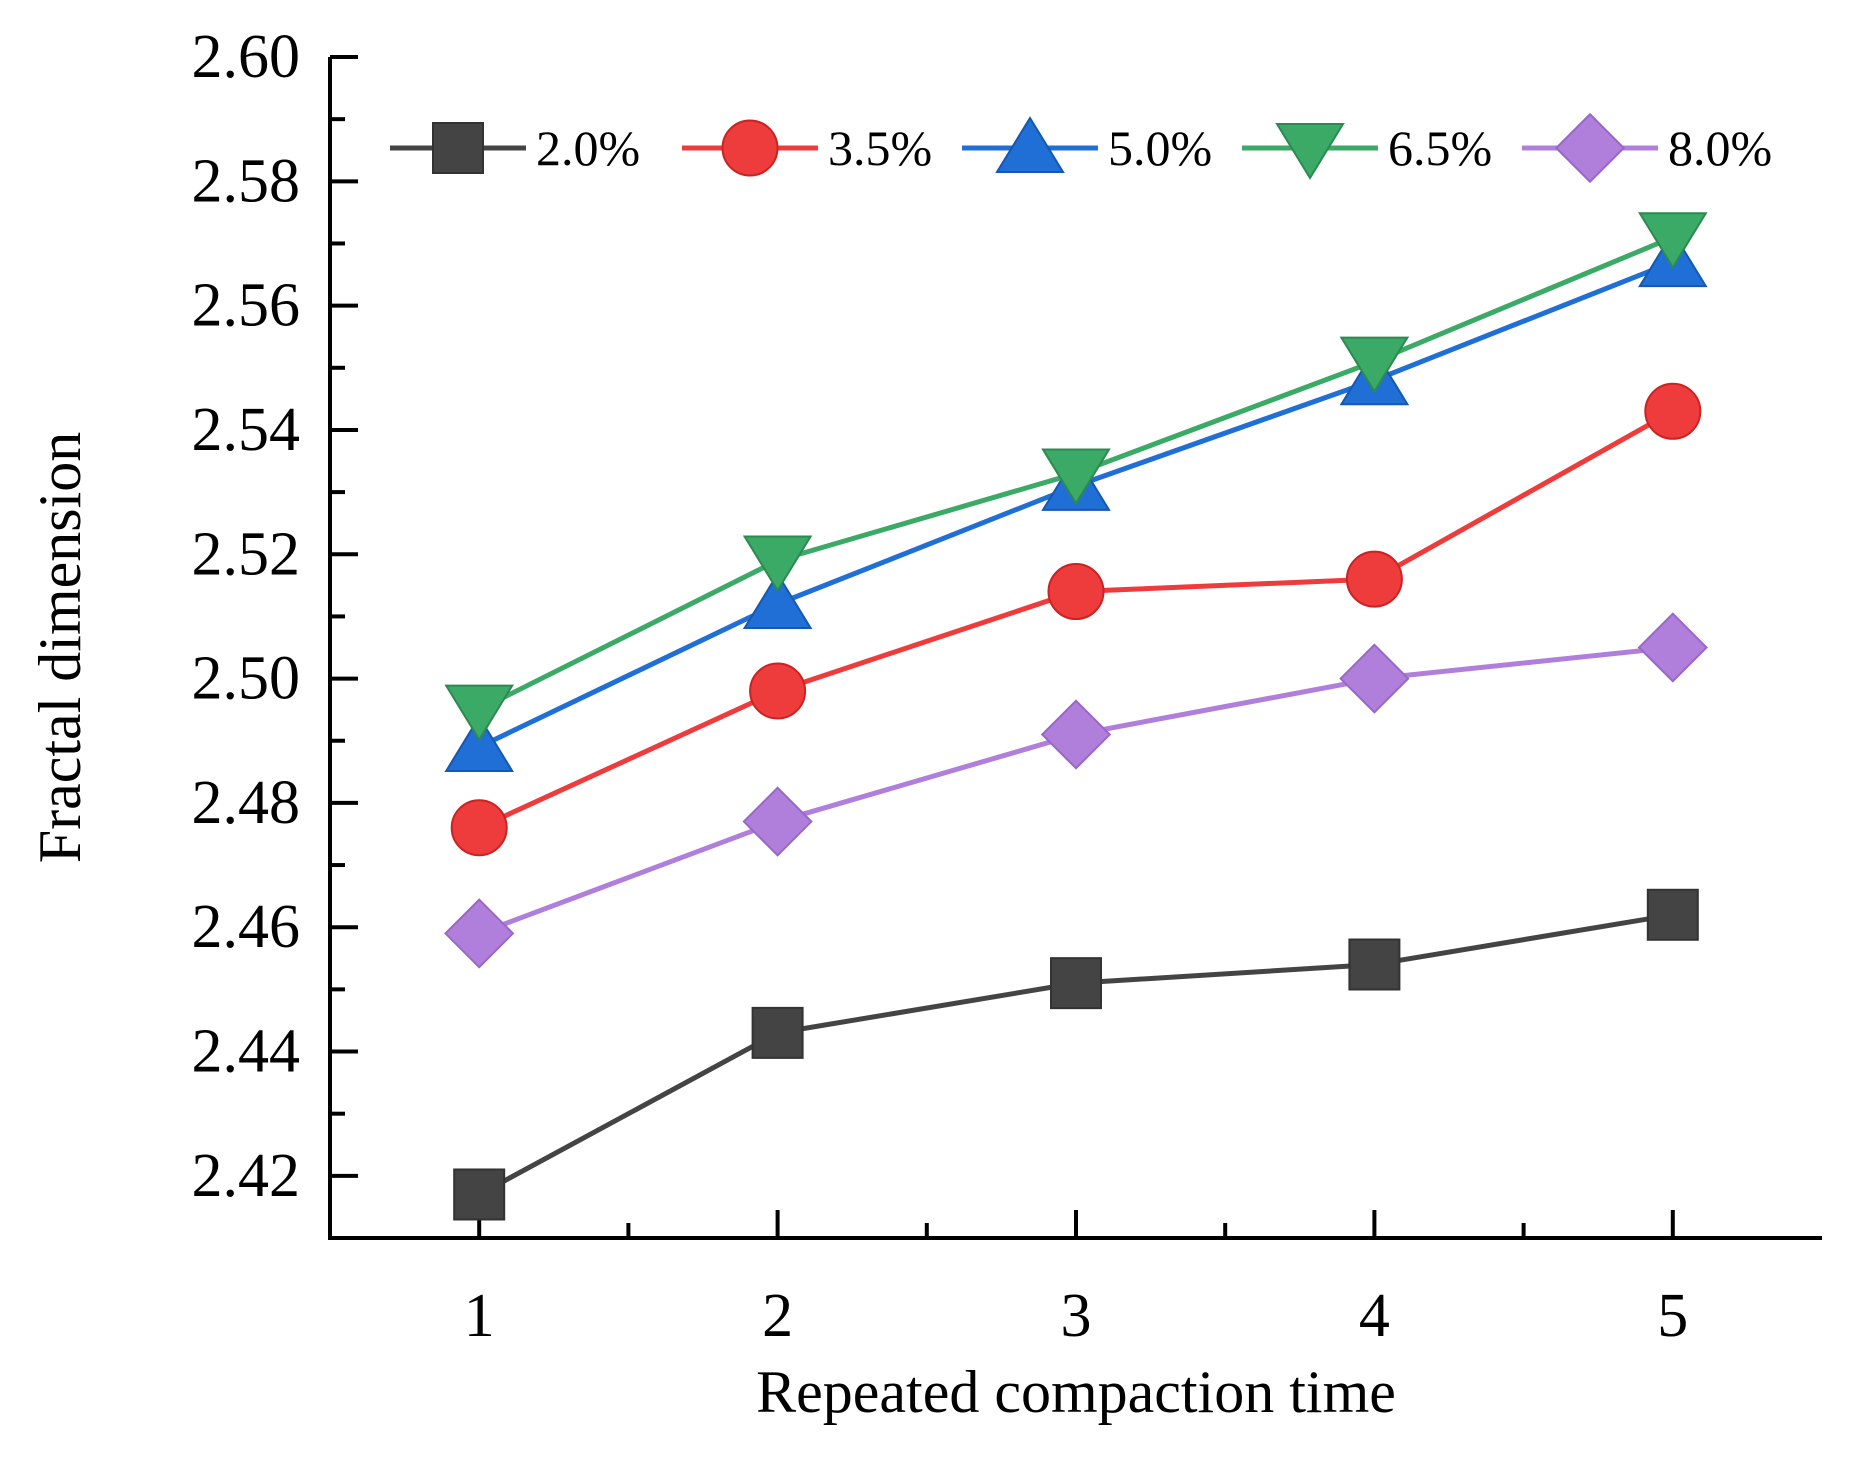  I want to click on legend-label: 2.0%, so click(588, 148).